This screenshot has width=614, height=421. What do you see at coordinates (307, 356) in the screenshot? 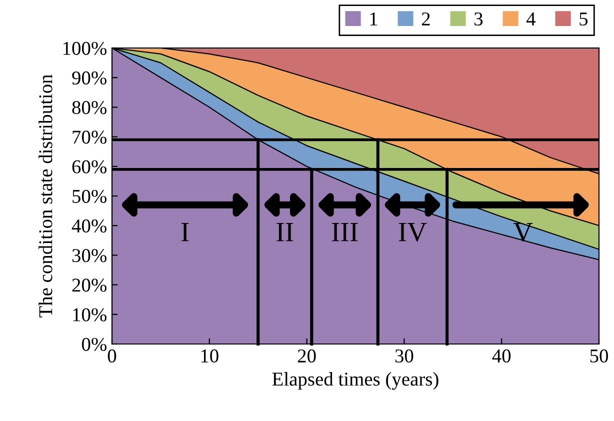
I see `x-tick-label: 20` at bounding box center [307, 356].